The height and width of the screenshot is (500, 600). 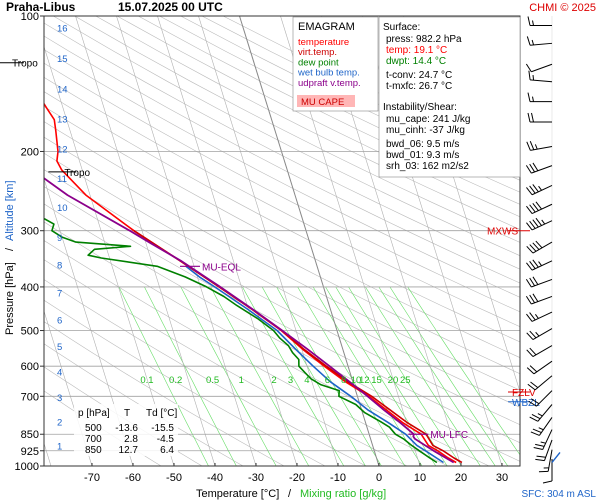 I want to click on table-header-p: p [hPa], so click(x=94, y=413).